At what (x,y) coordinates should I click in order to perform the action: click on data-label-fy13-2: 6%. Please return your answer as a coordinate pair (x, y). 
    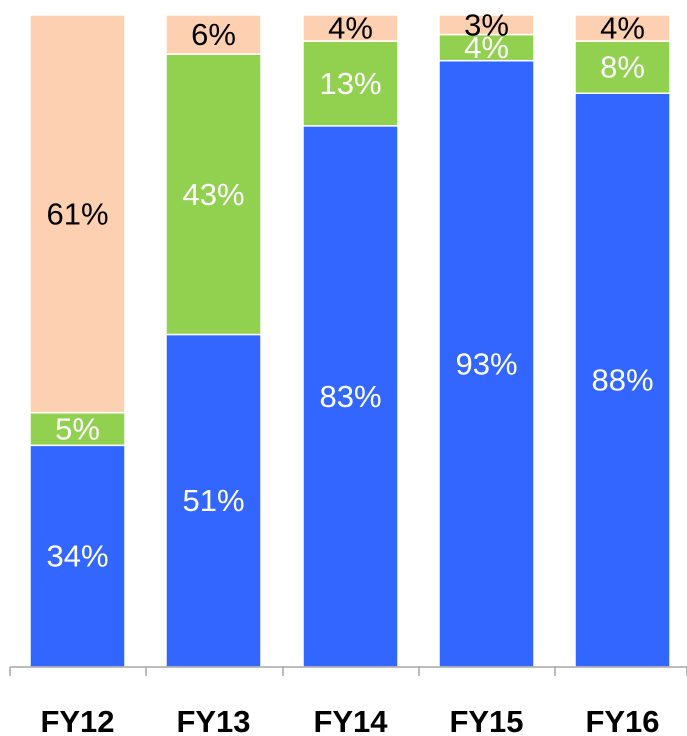
    Looking at the image, I should click on (213, 34).